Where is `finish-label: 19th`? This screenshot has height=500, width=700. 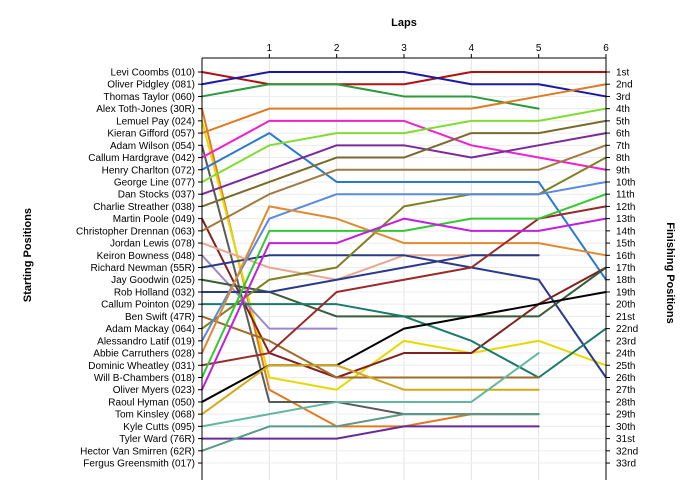 finish-label: 19th is located at coordinates (625, 292).